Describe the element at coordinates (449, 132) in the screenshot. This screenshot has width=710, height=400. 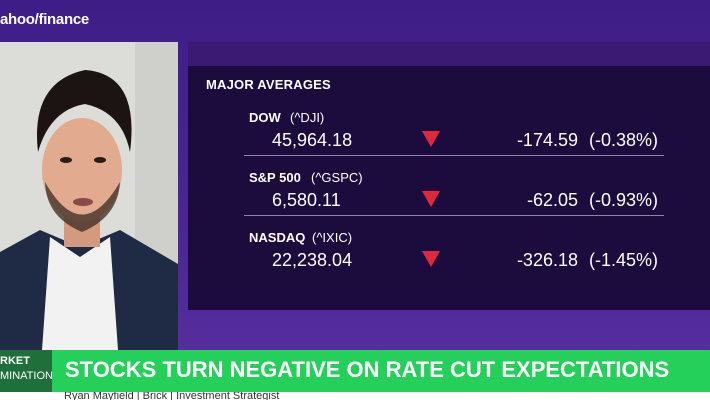
I see `index-row-dow: DOW (^DJI) 45,964.18 -174.59 (-0.38%)` at that location.